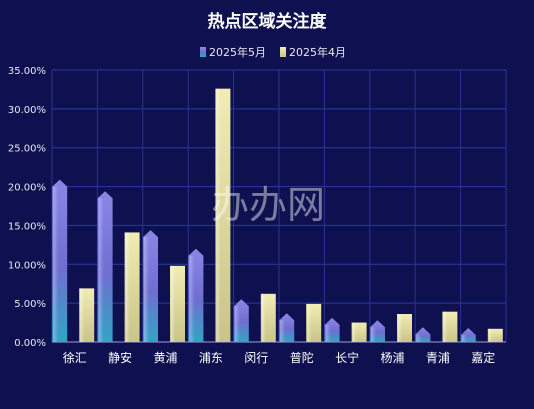  What do you see at coordinates (392, 357) in the screenshot?
I see `x-tick-label: 杨浦` at bounding box center [392, 357].